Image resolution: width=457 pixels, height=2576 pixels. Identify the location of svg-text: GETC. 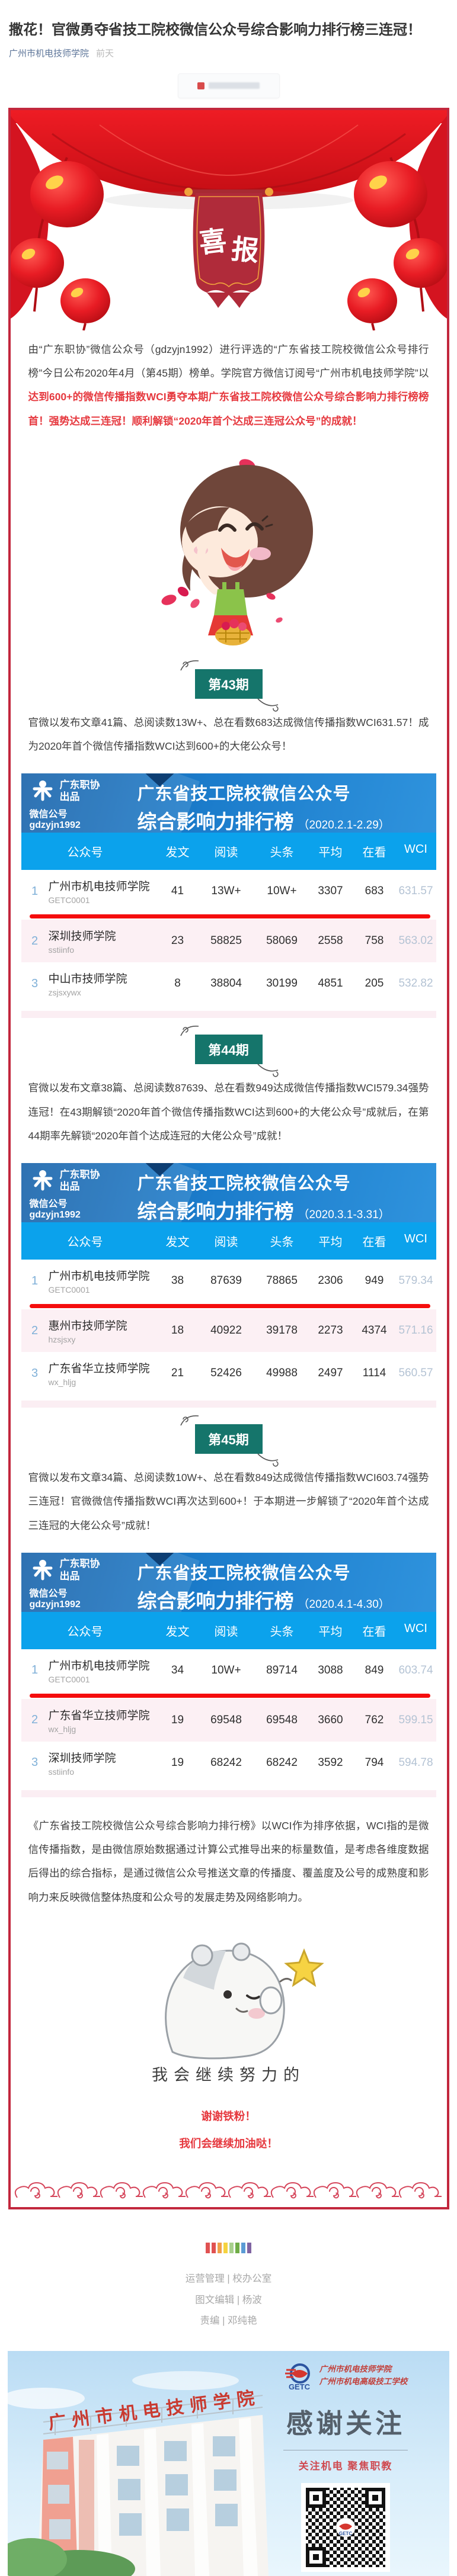
(346, 2533).